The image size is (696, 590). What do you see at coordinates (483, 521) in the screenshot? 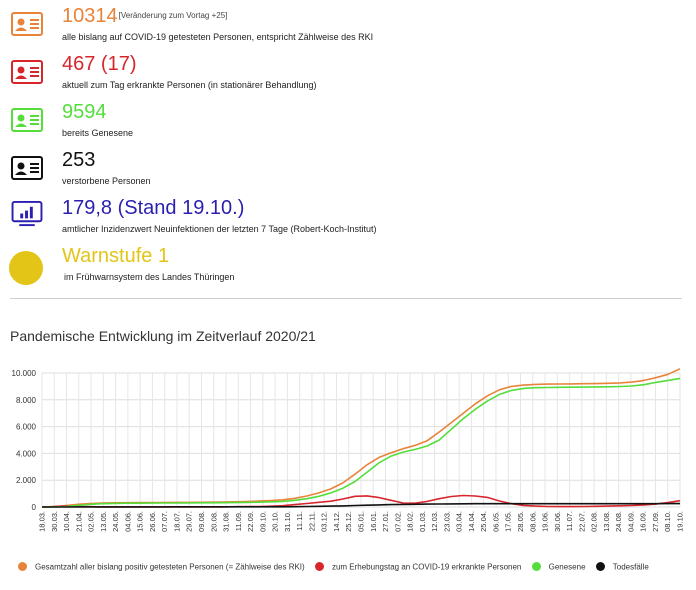
I see `x-tick-label: 25.04.` at bounding box center [483, 521].